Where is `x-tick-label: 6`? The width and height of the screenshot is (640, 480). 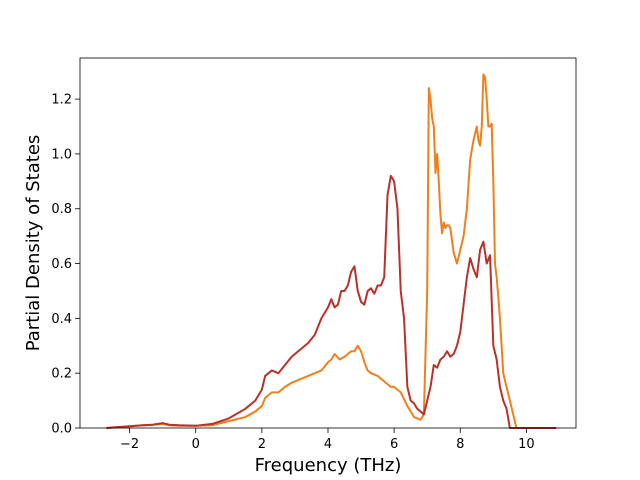
x-tick-label: 6 is located at coordinates (394, 444).